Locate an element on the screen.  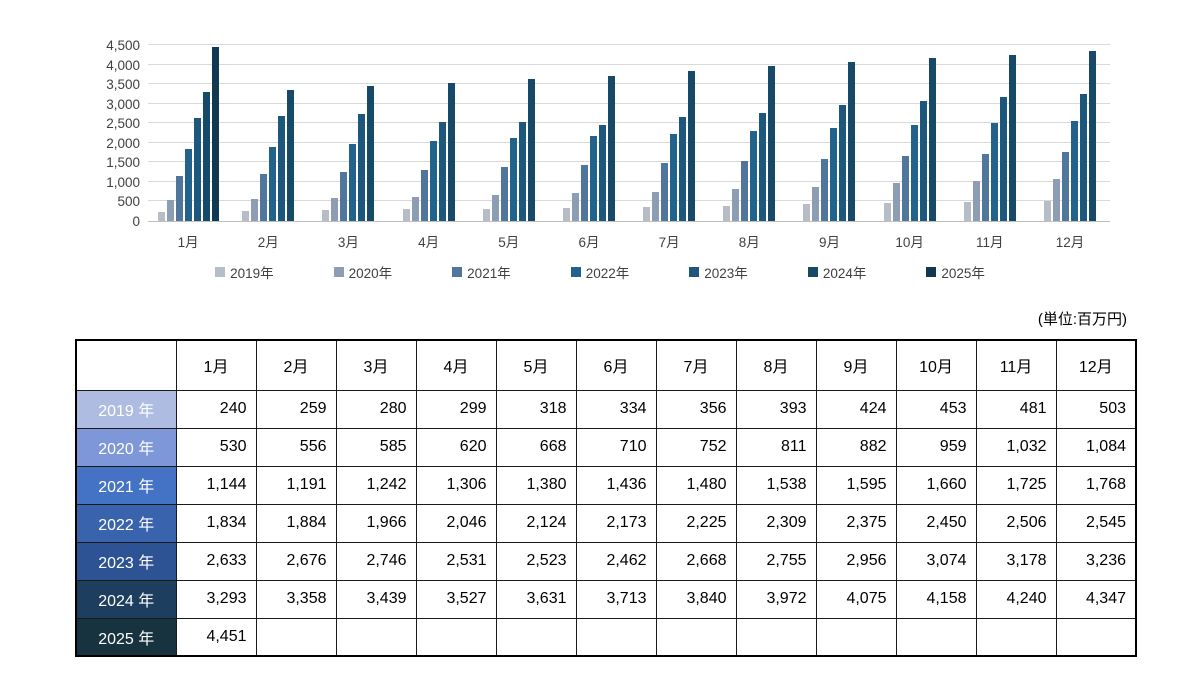
y-tick-label: 4,000 is located at coordinates (123, 65).